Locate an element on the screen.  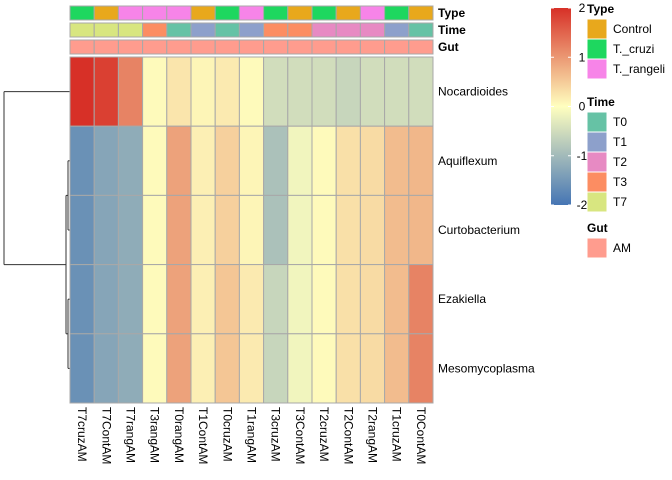
column-label: T3cruzAM is located at coordinates (276, 434).